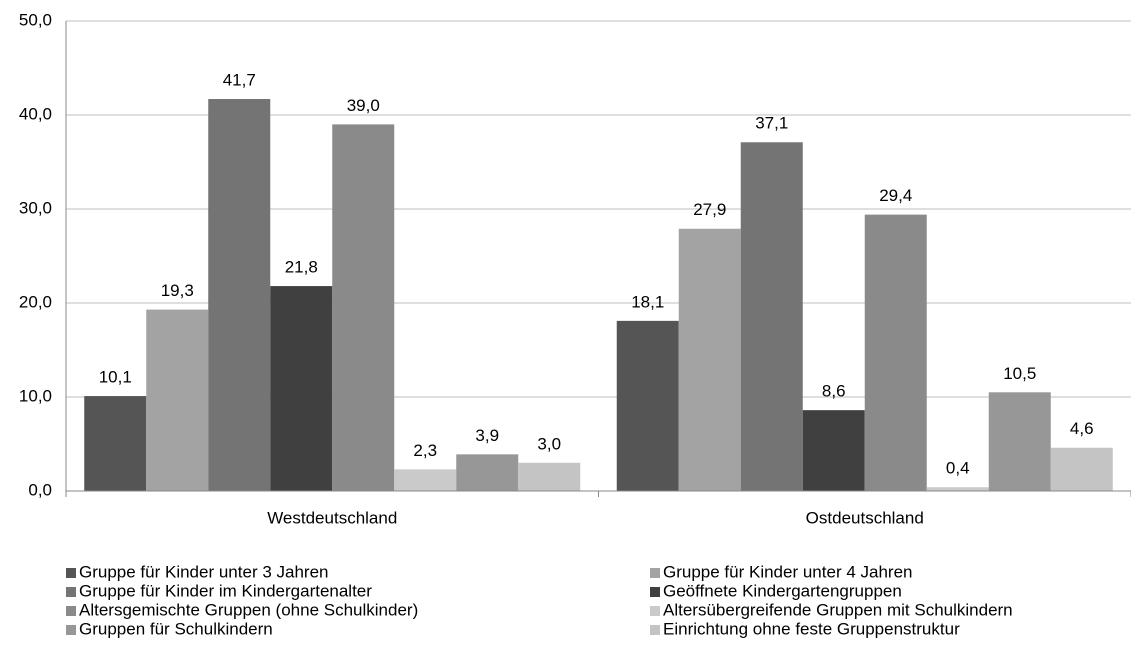 This screenshot has height=650, width=1131. What do you see at coordinates (782, 590) in the screenshot?
I see `legend-label: Geöffnete Kindergartengruppen` at bounding box center [782, 590].